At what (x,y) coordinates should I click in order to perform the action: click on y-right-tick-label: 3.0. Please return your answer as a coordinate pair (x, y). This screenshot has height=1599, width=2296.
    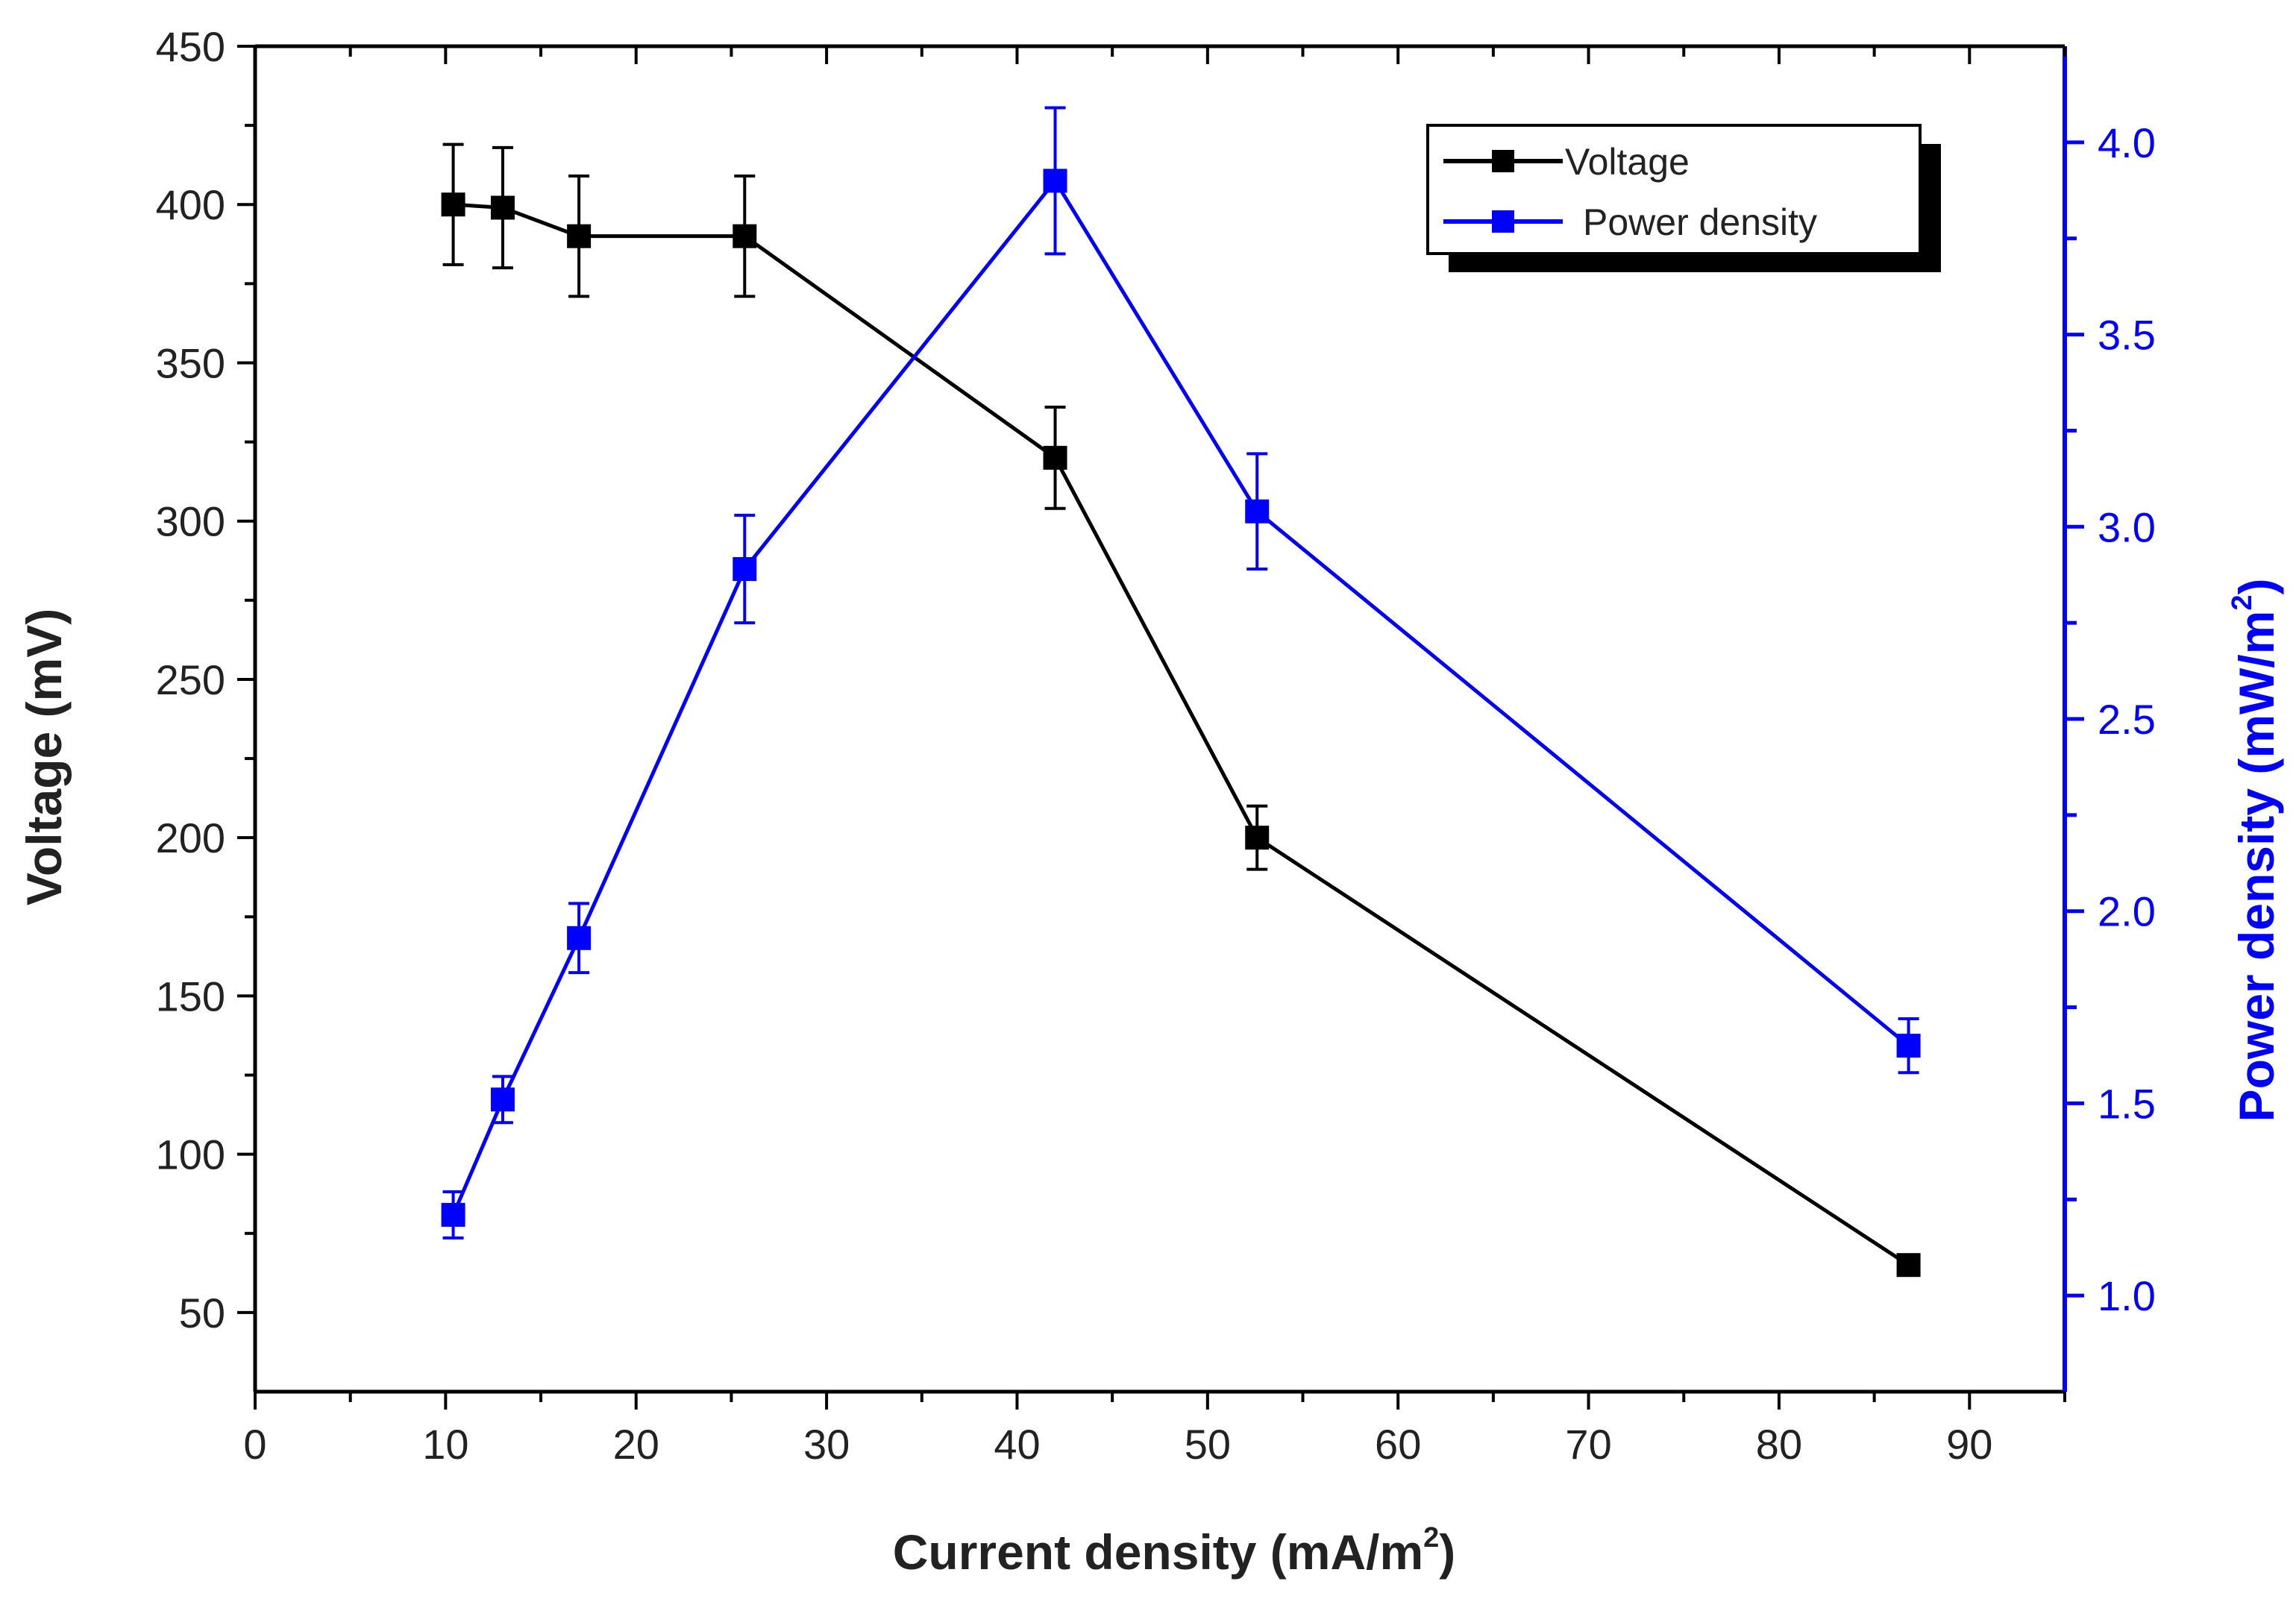
    Looking at the image, I should click on (2127, 526).